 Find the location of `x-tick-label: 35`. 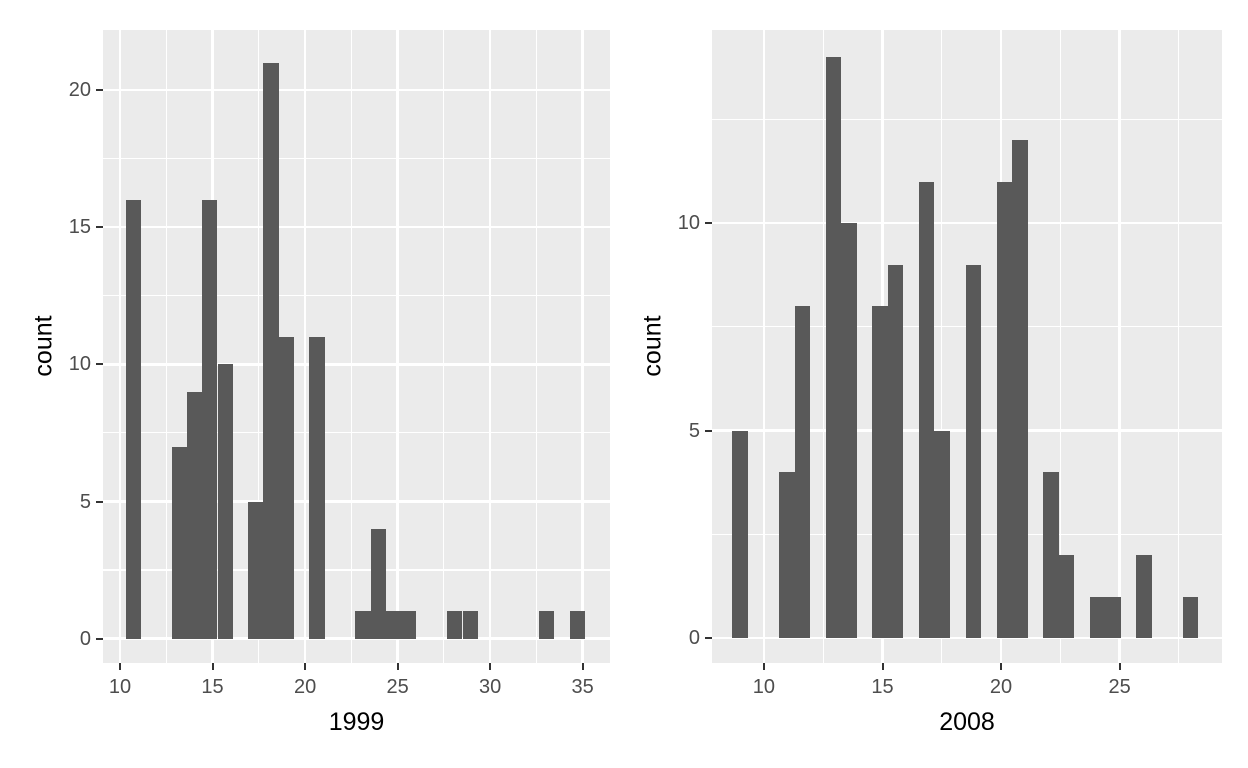

x-tick-label: 35 is located at coordinates (582, 687).